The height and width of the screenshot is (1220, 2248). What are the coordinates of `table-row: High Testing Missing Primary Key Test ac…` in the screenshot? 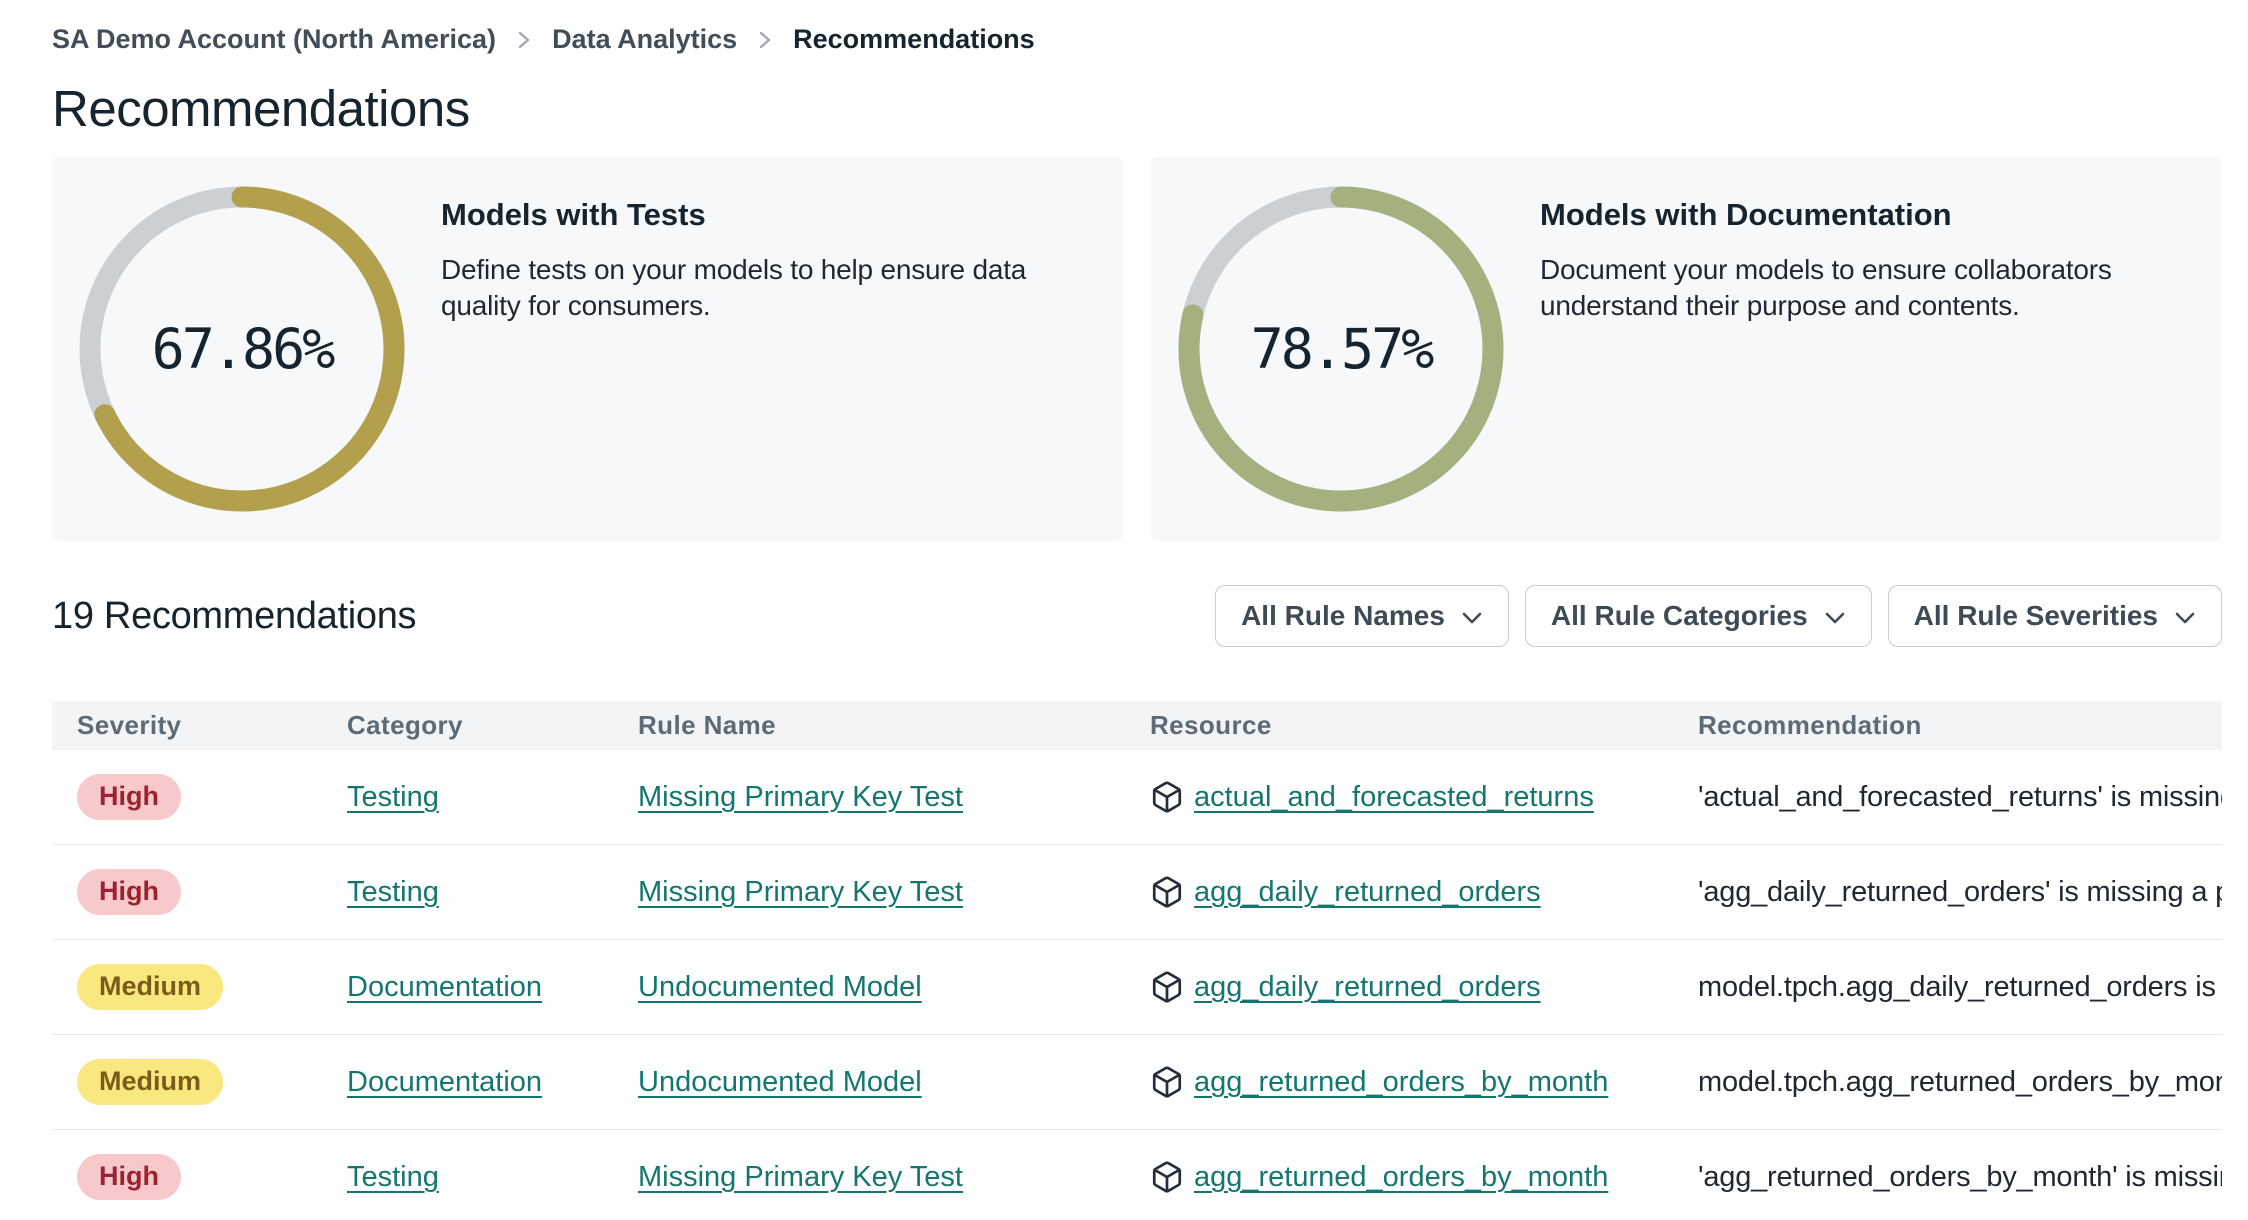 It's located at (1137, 797).